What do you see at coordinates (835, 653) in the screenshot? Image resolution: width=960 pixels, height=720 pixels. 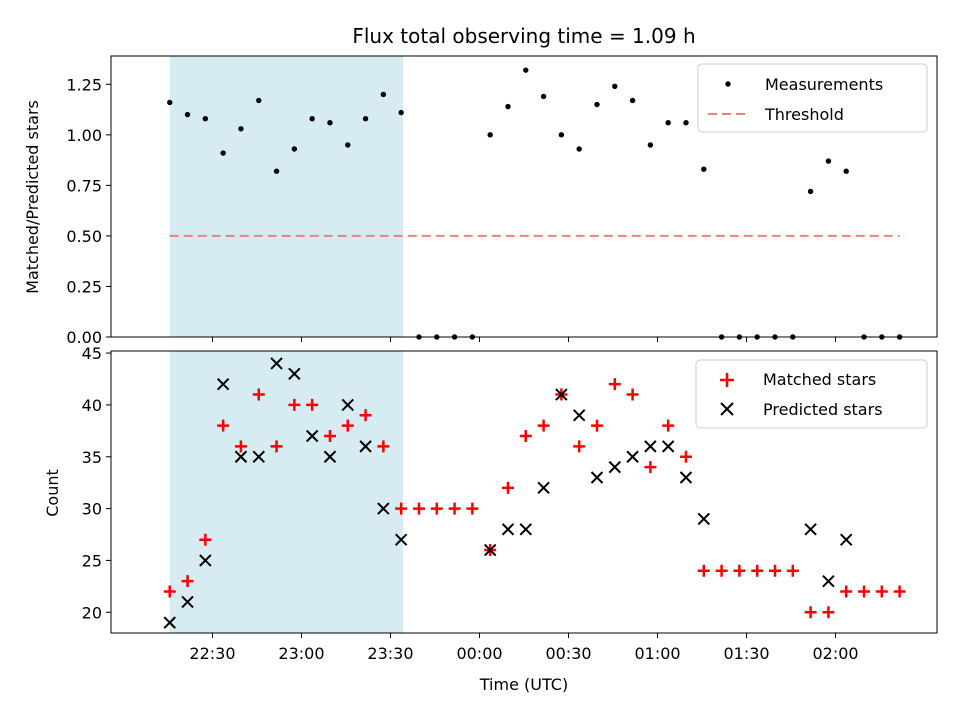 I see `bottom-xtick-label: 02:00` at bounding box center [835, 653].